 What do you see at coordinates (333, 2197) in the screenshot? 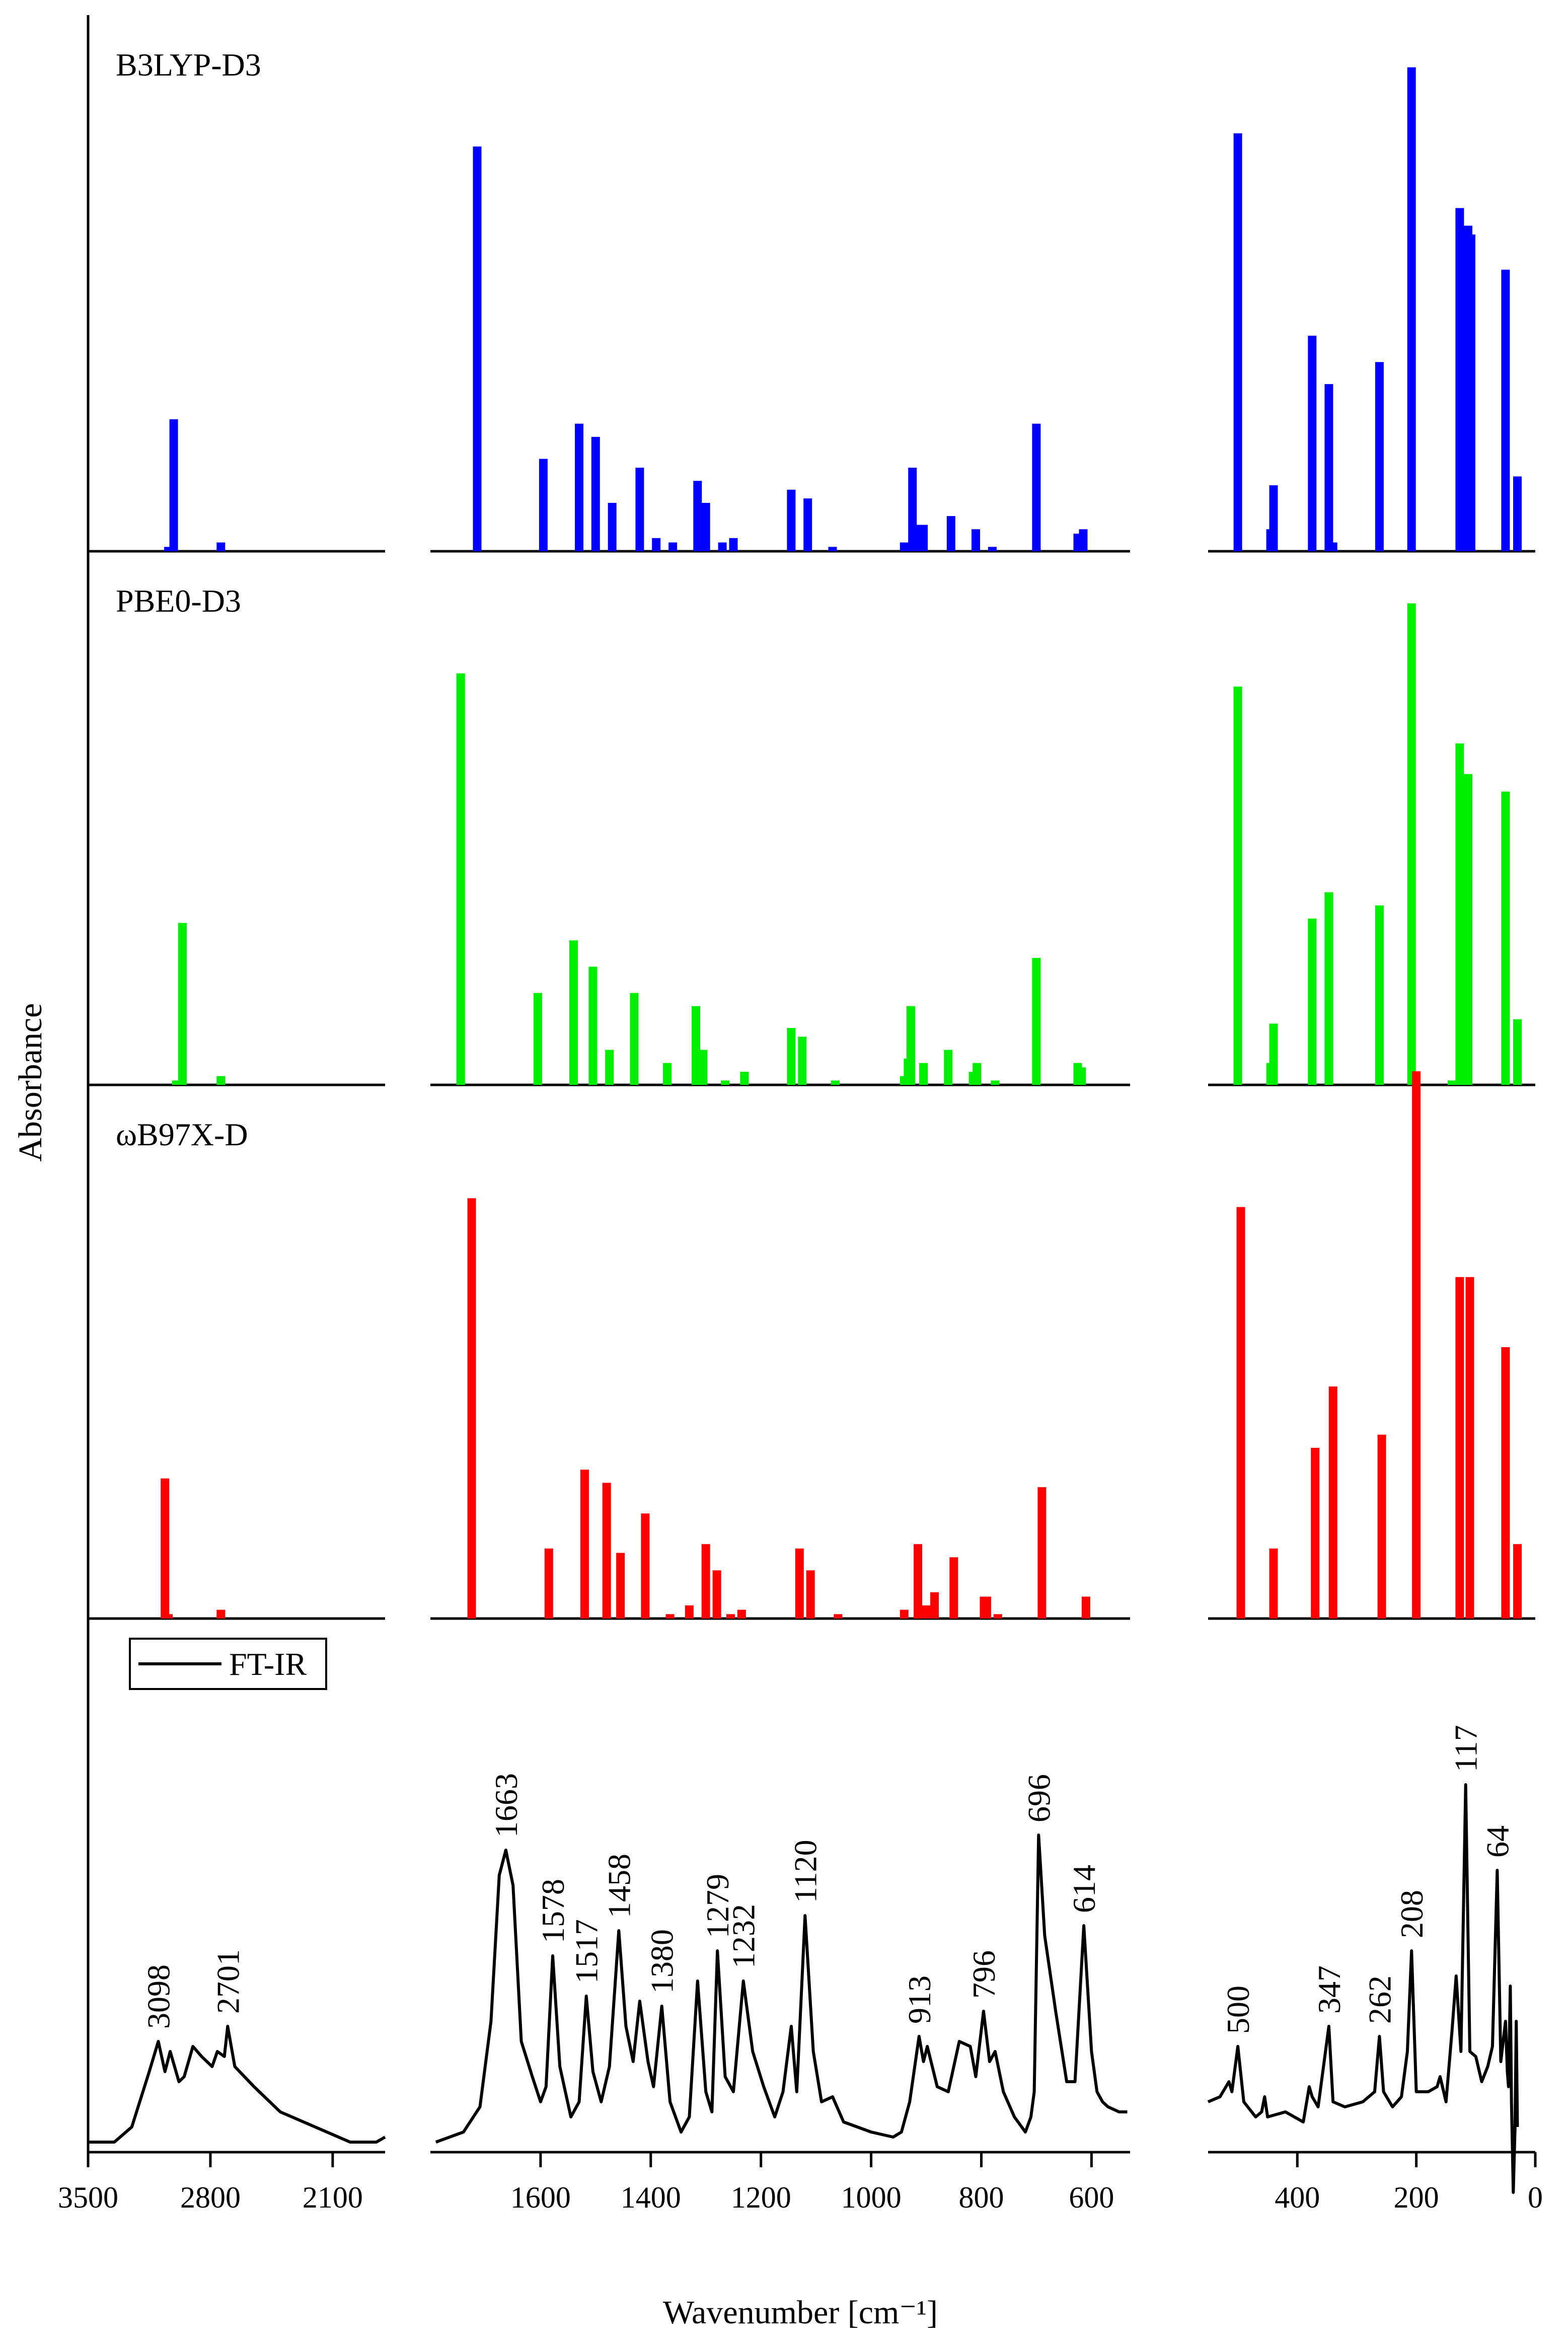
I see `x-tick-label: 2100` at bounding box center [333, 2197].